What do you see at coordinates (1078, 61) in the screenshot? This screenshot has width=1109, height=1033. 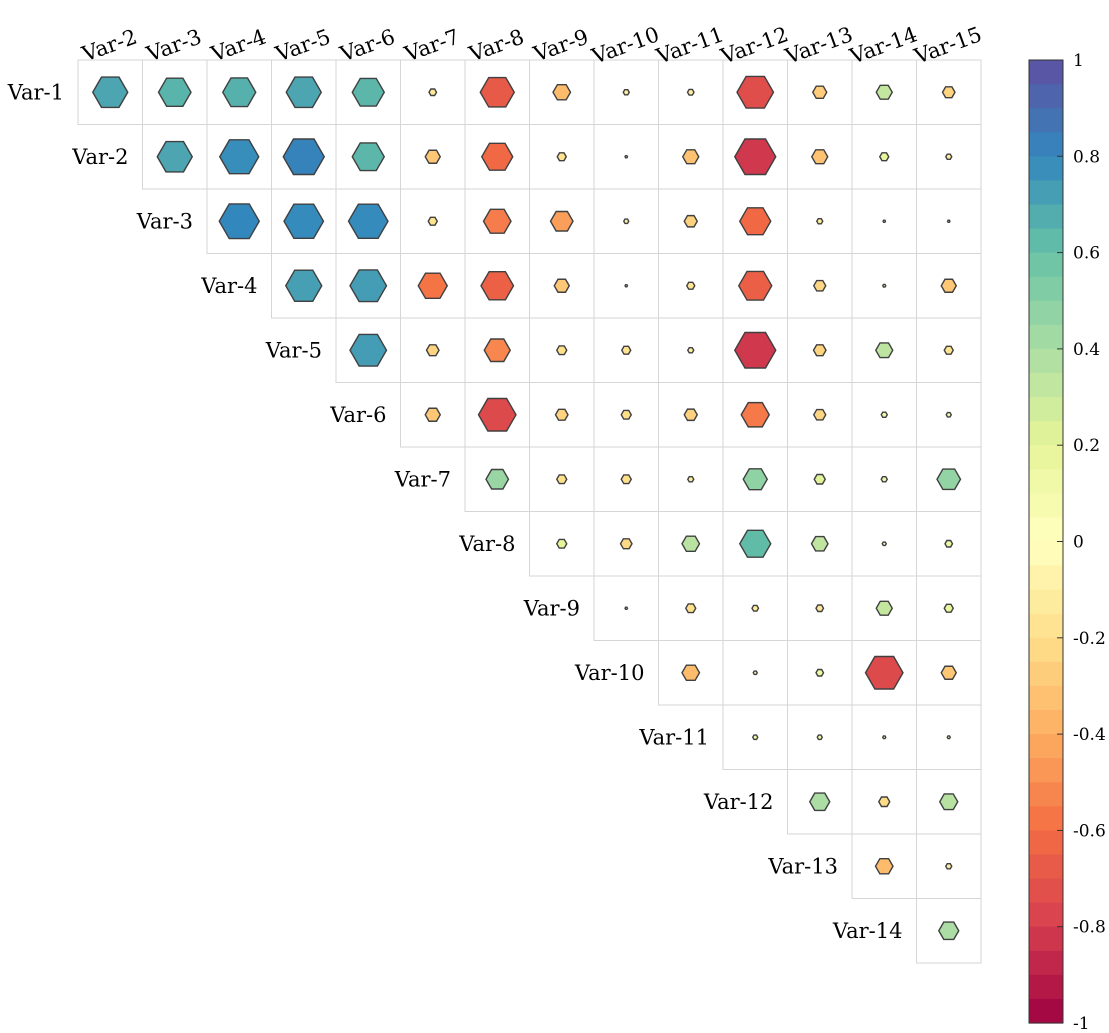 I see `colorbar-tick-label: 1` at bounding box center [1078, 61].